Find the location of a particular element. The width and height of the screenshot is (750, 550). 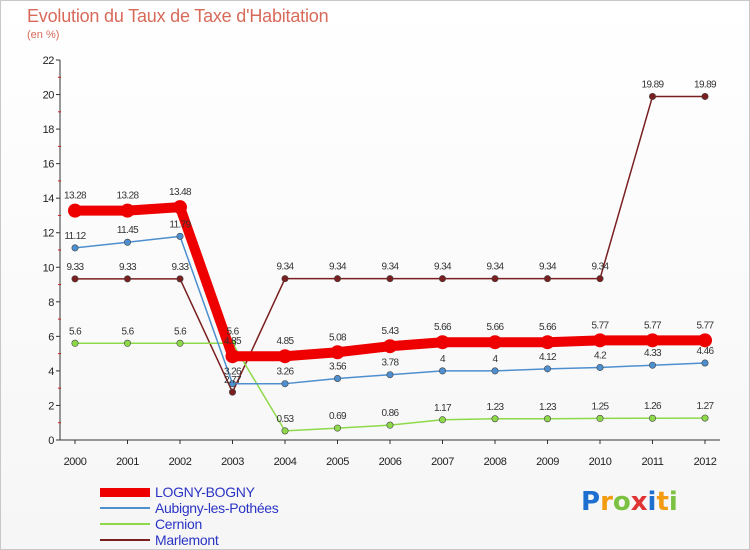

data-label-cernion: 1.26 is located at coordinates (653, 406).